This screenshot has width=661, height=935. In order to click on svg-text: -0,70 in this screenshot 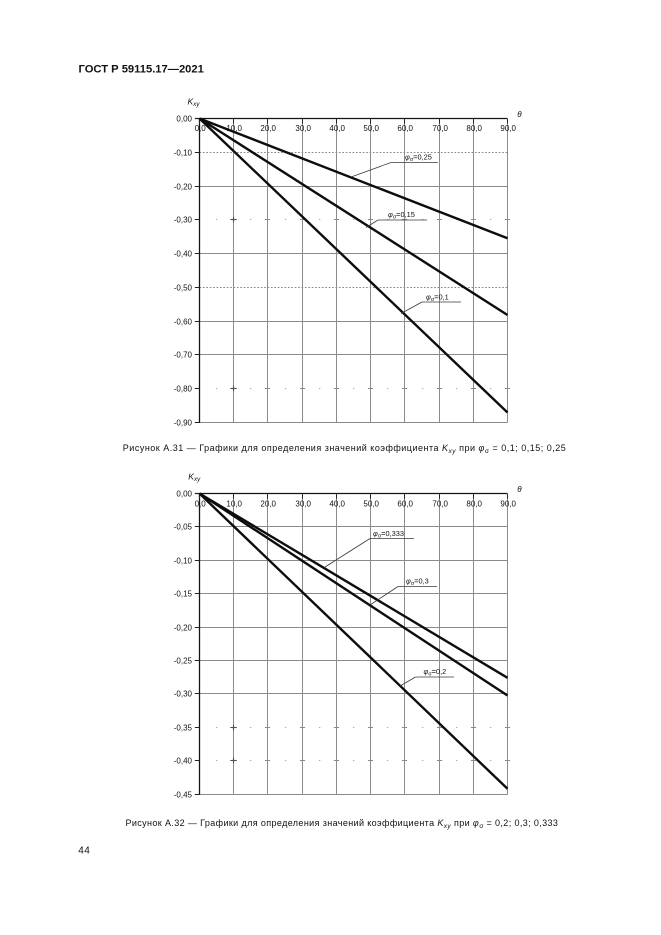, I will do `click(183, 354)`.